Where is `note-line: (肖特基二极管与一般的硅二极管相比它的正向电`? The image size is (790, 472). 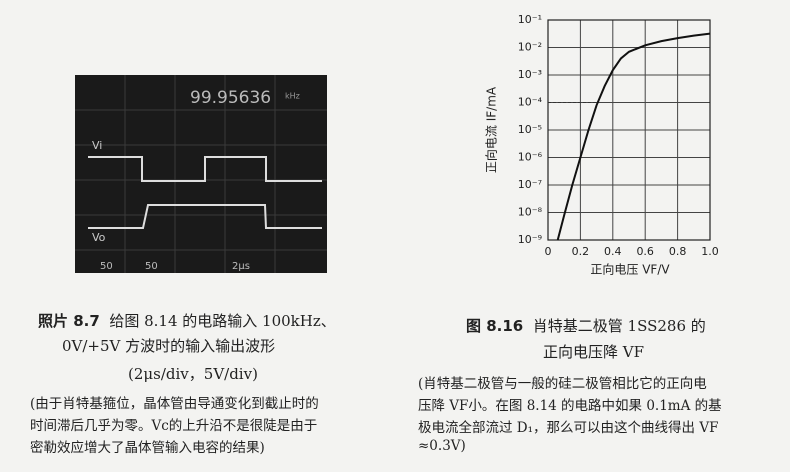 note-line: (肖特基二极管与一般的硅二极管相比它的正向电 is located at coordinates (562, 384).